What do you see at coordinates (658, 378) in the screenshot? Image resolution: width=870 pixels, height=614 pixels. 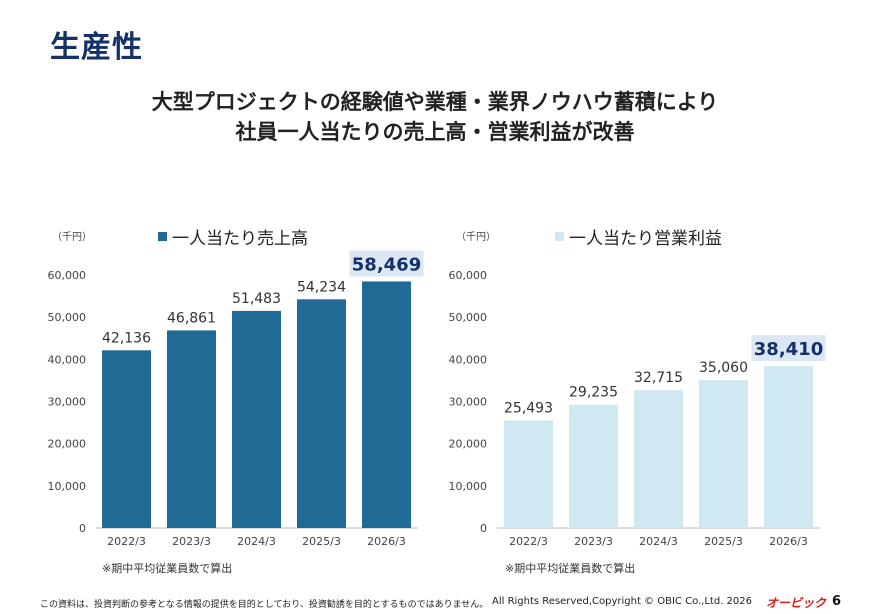 I see `profit-value-label: 32,715` at bounding box center [658, 378].